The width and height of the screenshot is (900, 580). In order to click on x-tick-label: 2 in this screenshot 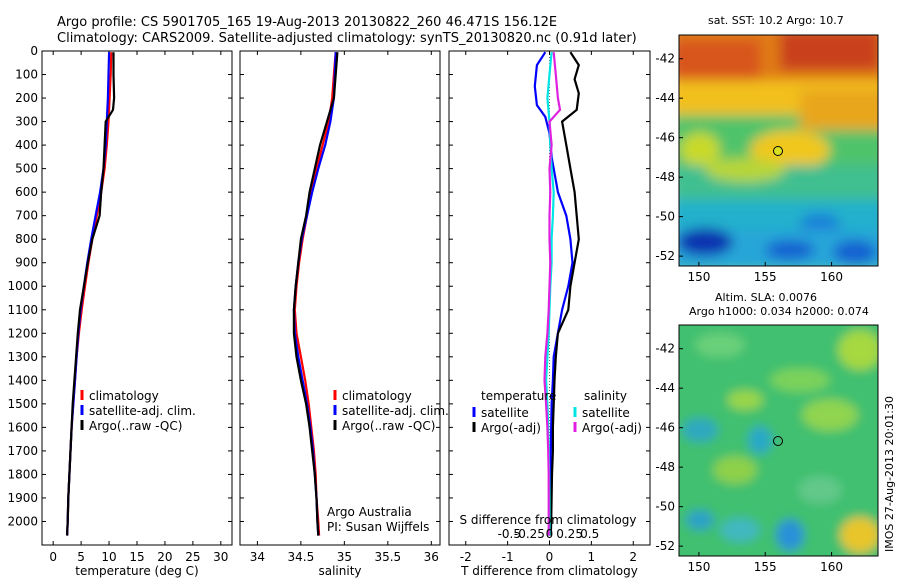, I will do `click(633, 557)`.